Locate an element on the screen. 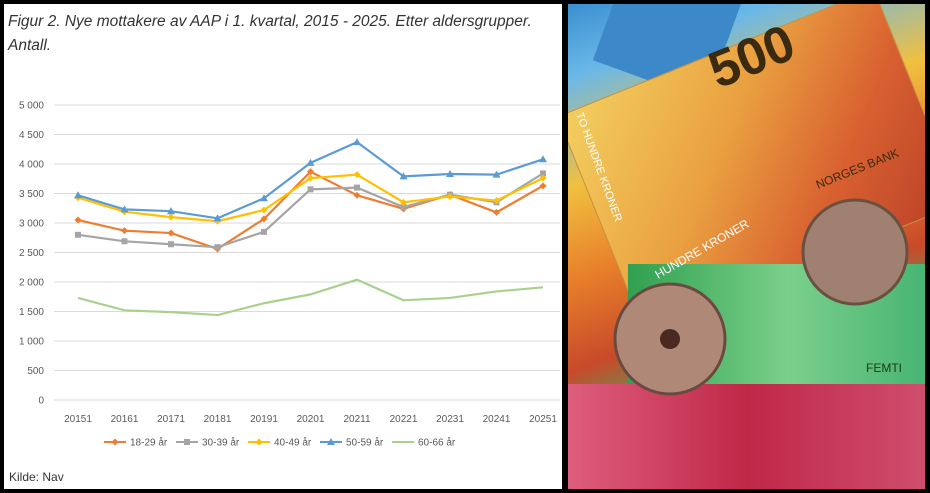 The width and height of the screenshot is (930, 493). x-tick-label: 20191 is located at coordinates (264, 419).